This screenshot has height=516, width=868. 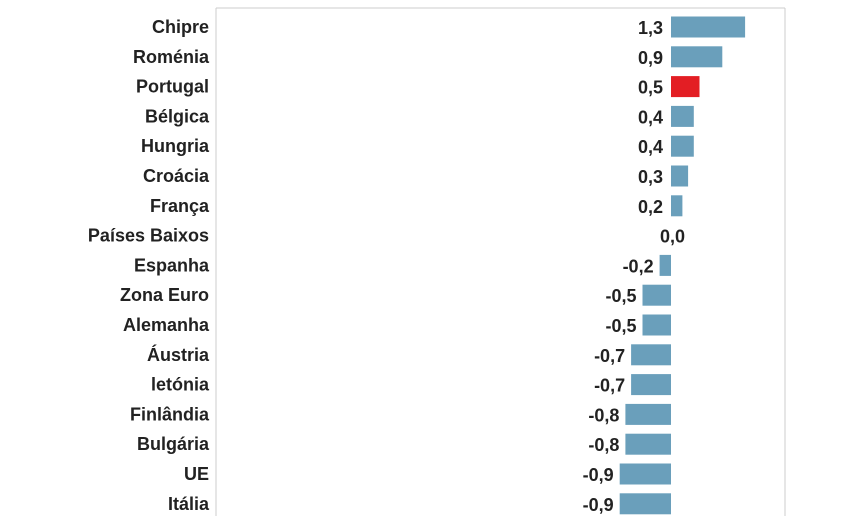 What do you see at coordinates (650, 88) in the screenshot?
I see `value-label: 0,5` at bounding box center [650, 88].